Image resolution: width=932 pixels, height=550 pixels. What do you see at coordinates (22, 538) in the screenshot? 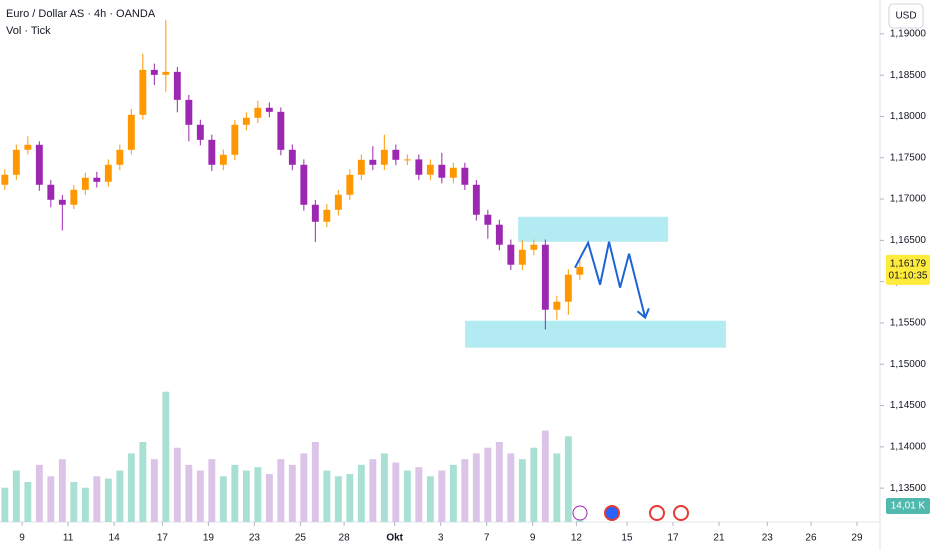
I see `x-tick-label: 9` at bounding box center [22, 538].